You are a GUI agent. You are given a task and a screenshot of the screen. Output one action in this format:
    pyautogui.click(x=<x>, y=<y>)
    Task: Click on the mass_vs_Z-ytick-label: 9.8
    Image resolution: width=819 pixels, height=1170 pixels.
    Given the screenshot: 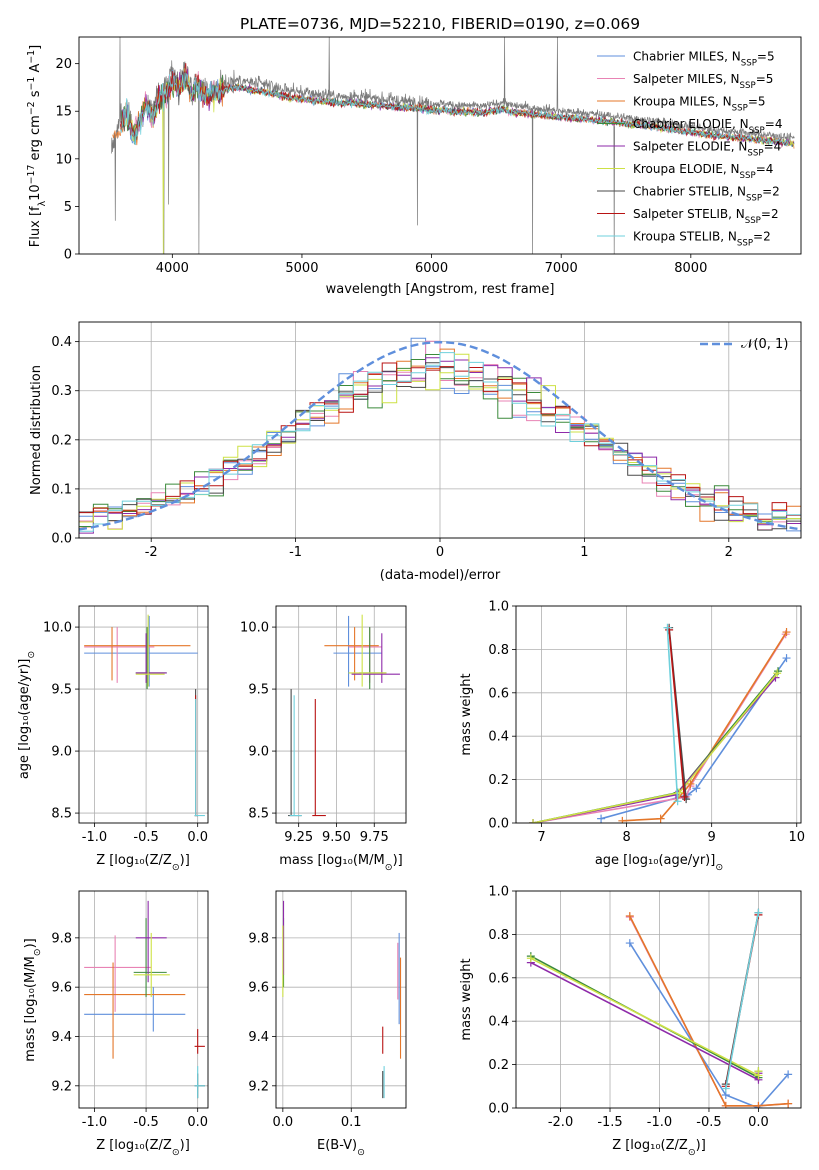 What is the action you would take?
    pyautogui.click(x=61, y=938)
    